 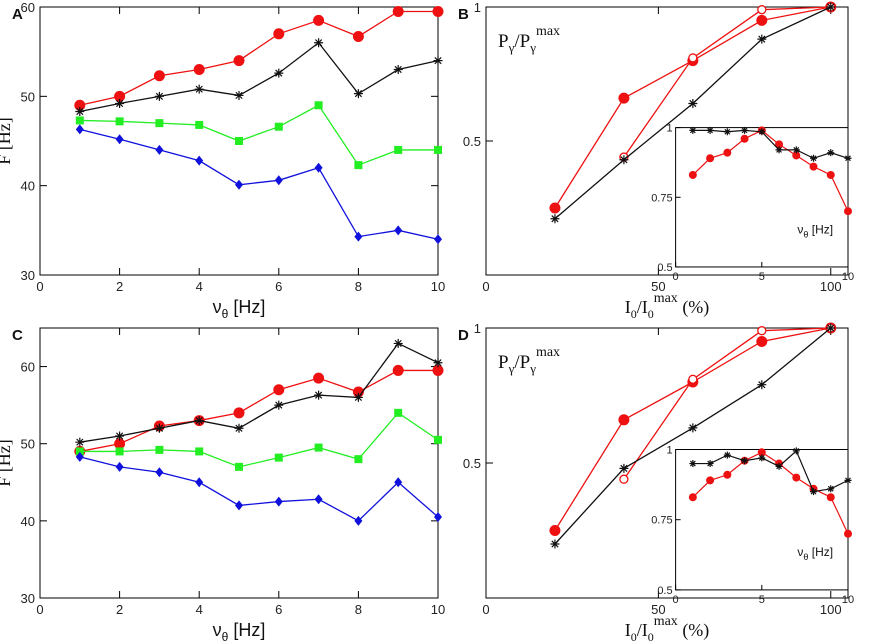 What do you see at coordinates (820, 230) in the screenshot?
I see `inset-label-unit: [Hz]` at bounding box center [820, 230].